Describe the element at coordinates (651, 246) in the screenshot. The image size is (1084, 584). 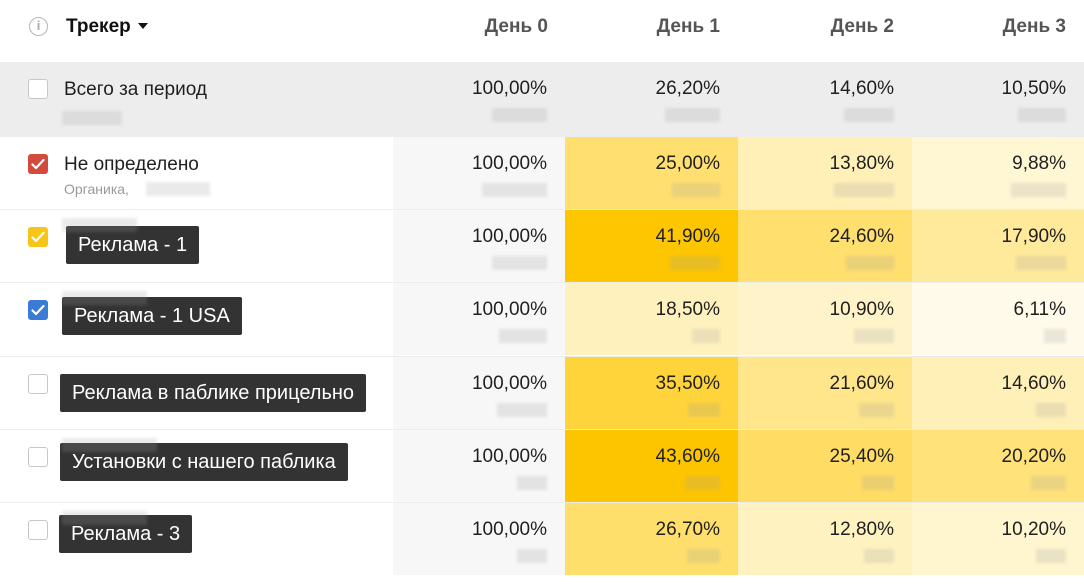
I see `day-1-cell: 41,90%` at that location.